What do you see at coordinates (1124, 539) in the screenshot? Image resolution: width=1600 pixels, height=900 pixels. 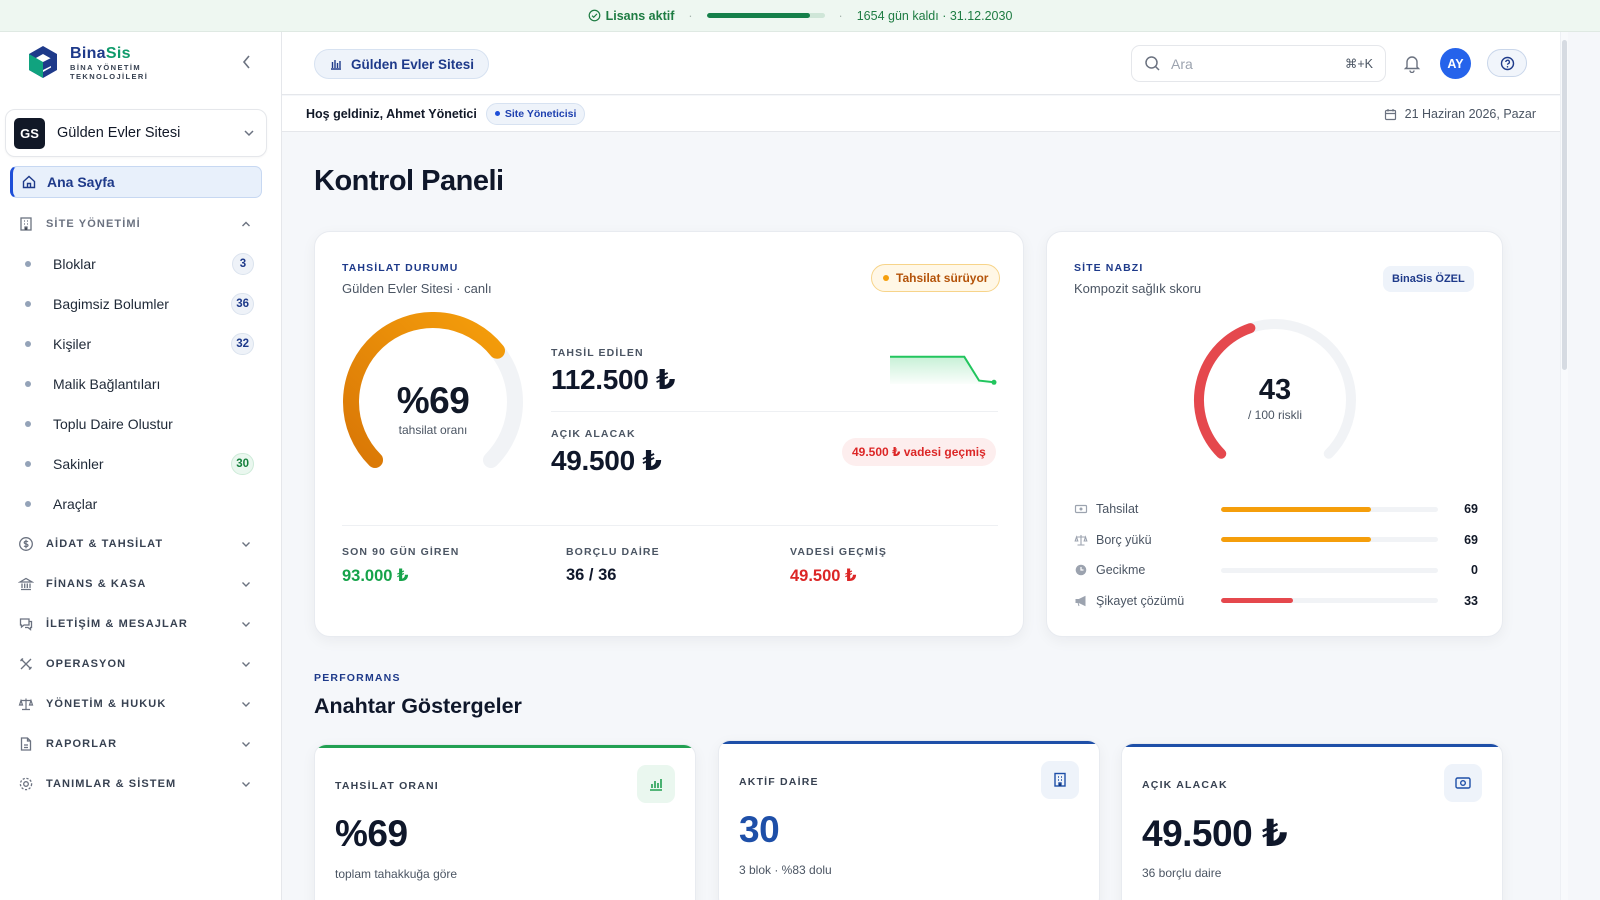 I see `health-metric-label: Borç yükü` at bounding box center [1124, 539].